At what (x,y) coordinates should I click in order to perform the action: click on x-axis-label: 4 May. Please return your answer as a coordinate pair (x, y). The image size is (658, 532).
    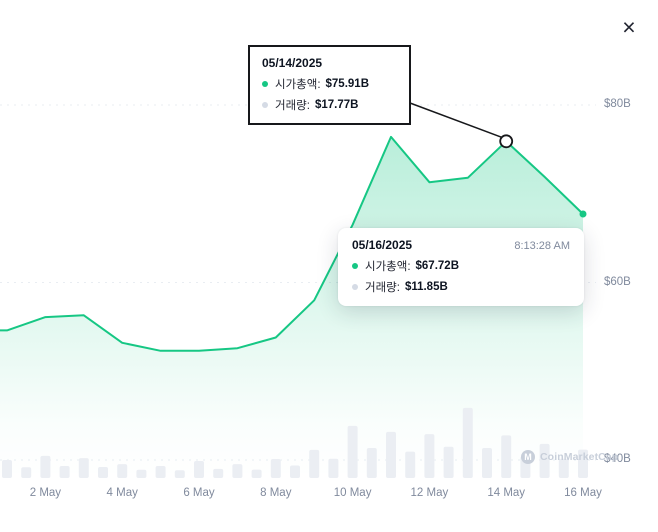
    Looking at the image, I should click on (122, 493).